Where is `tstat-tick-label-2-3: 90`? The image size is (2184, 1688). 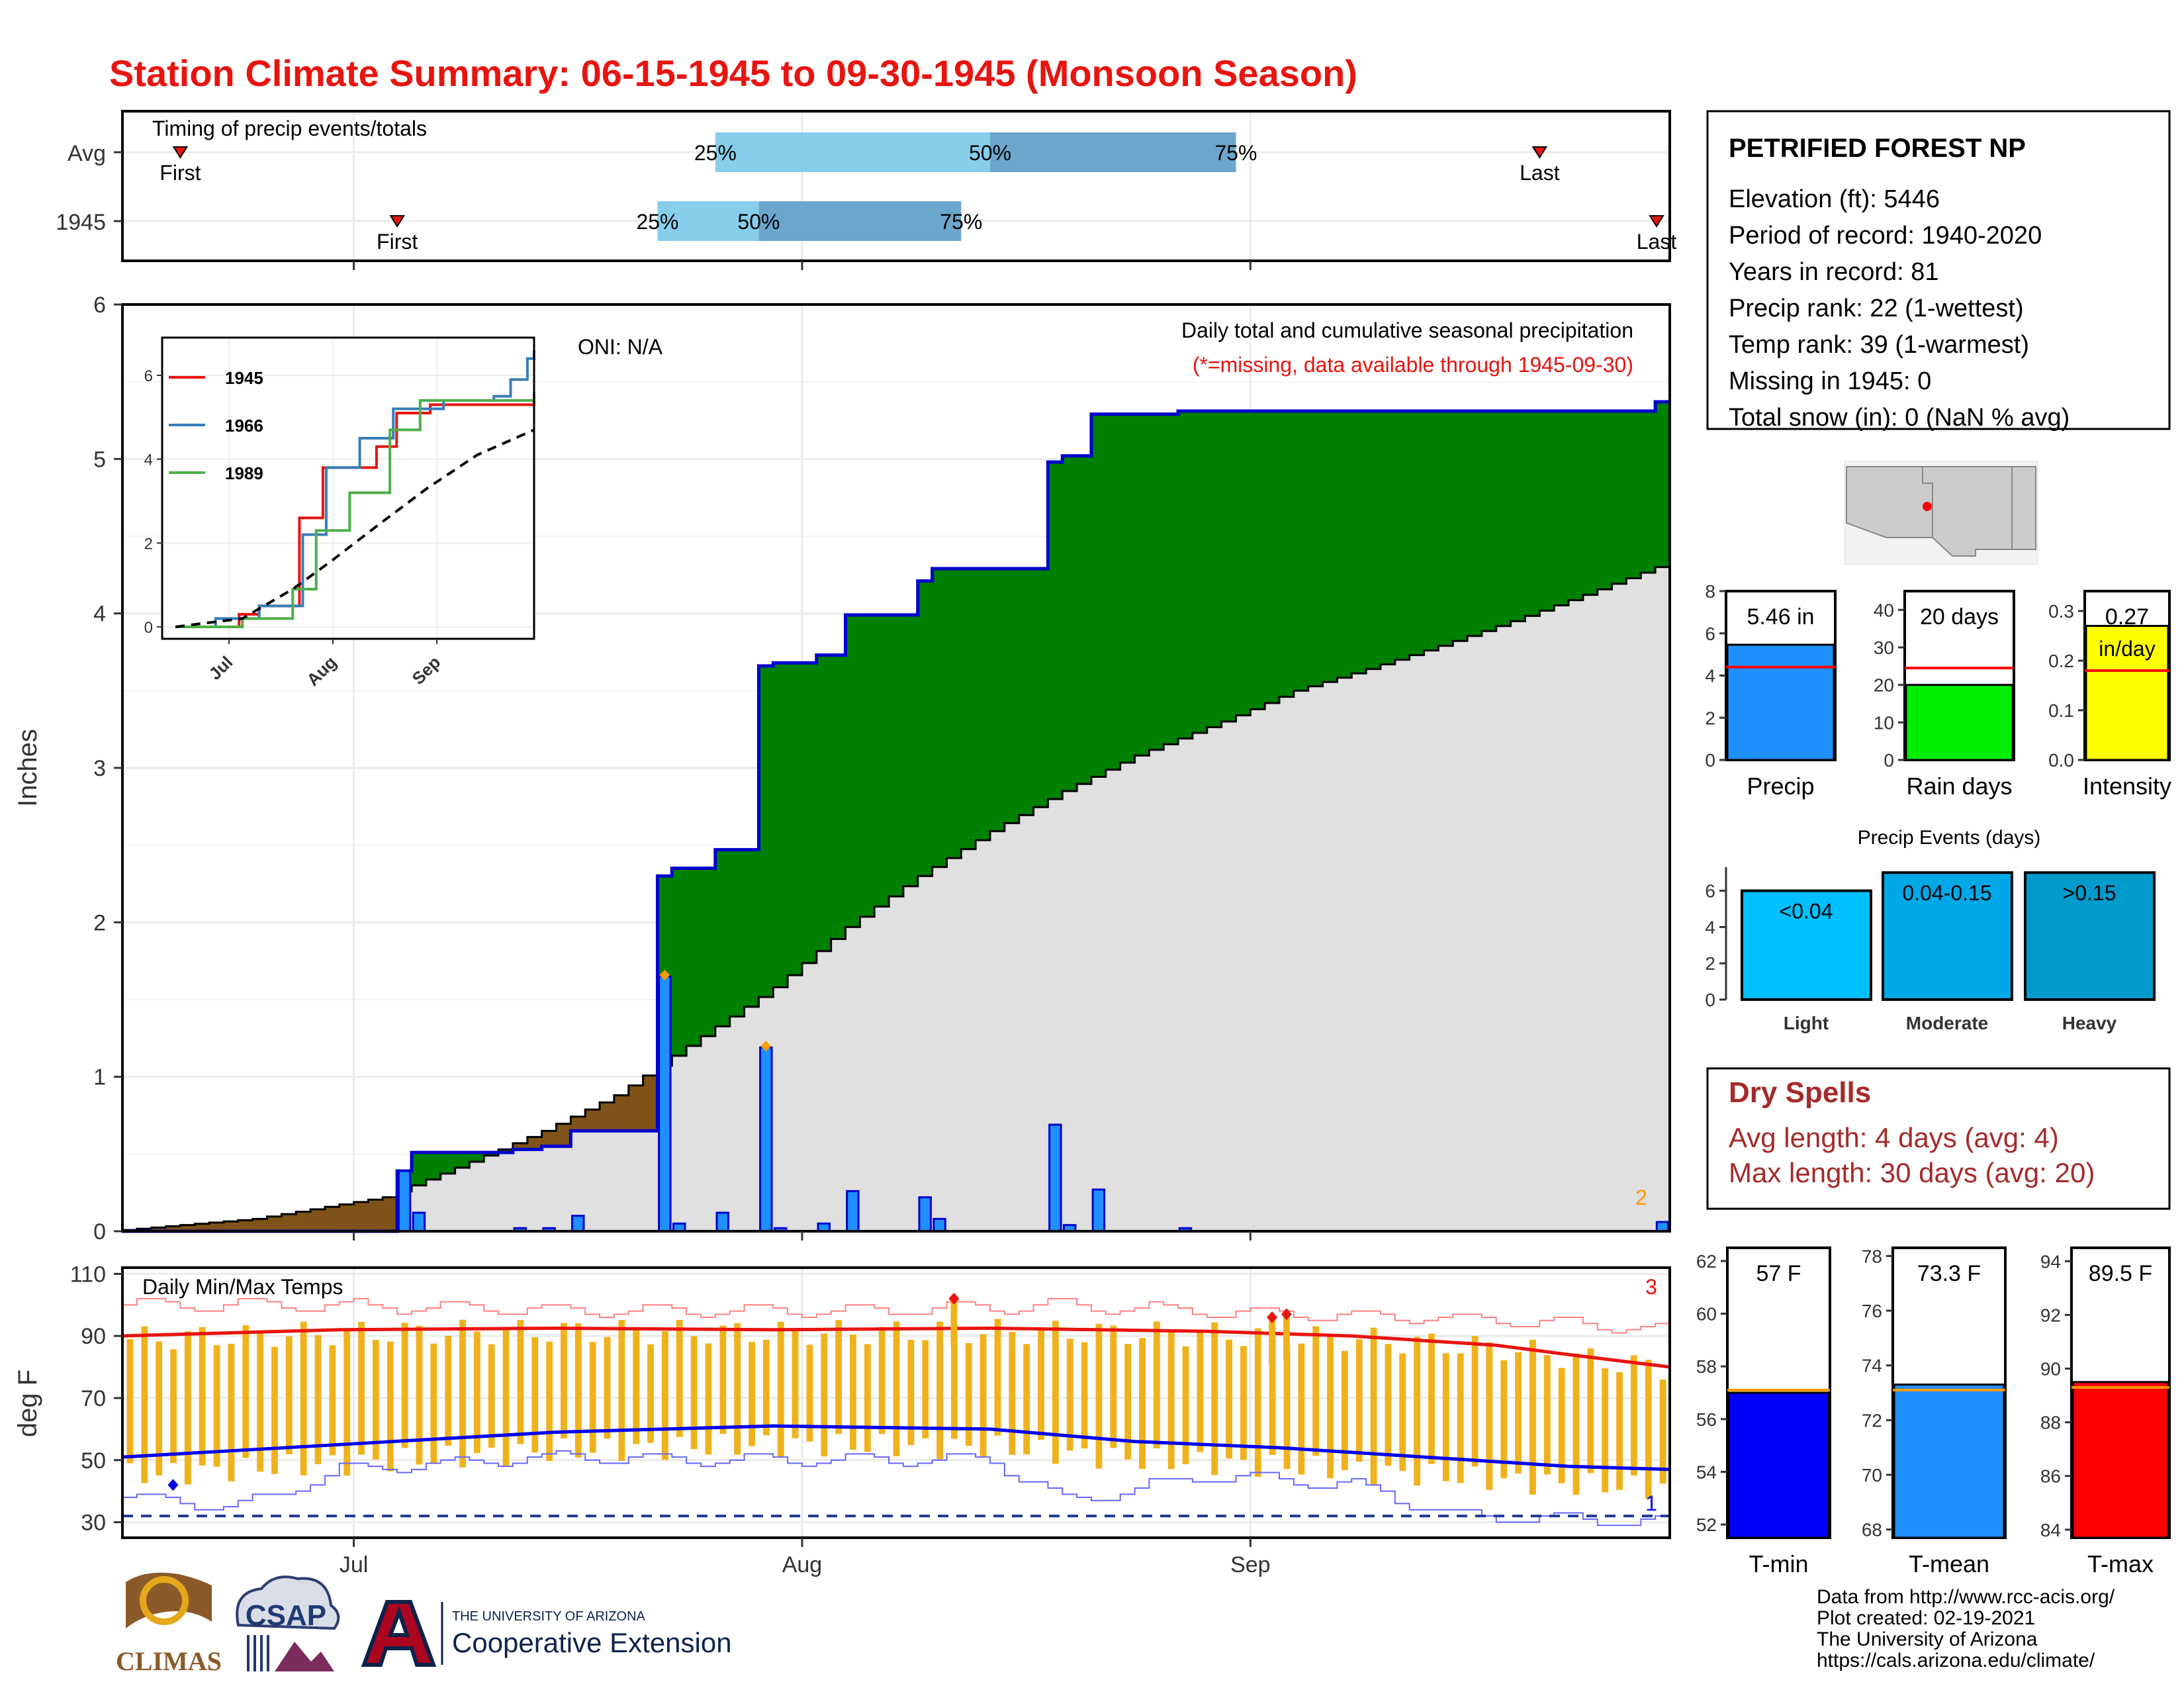 tstat-tick-label-2-3: 90 is located at coordinates (2050, 1369).